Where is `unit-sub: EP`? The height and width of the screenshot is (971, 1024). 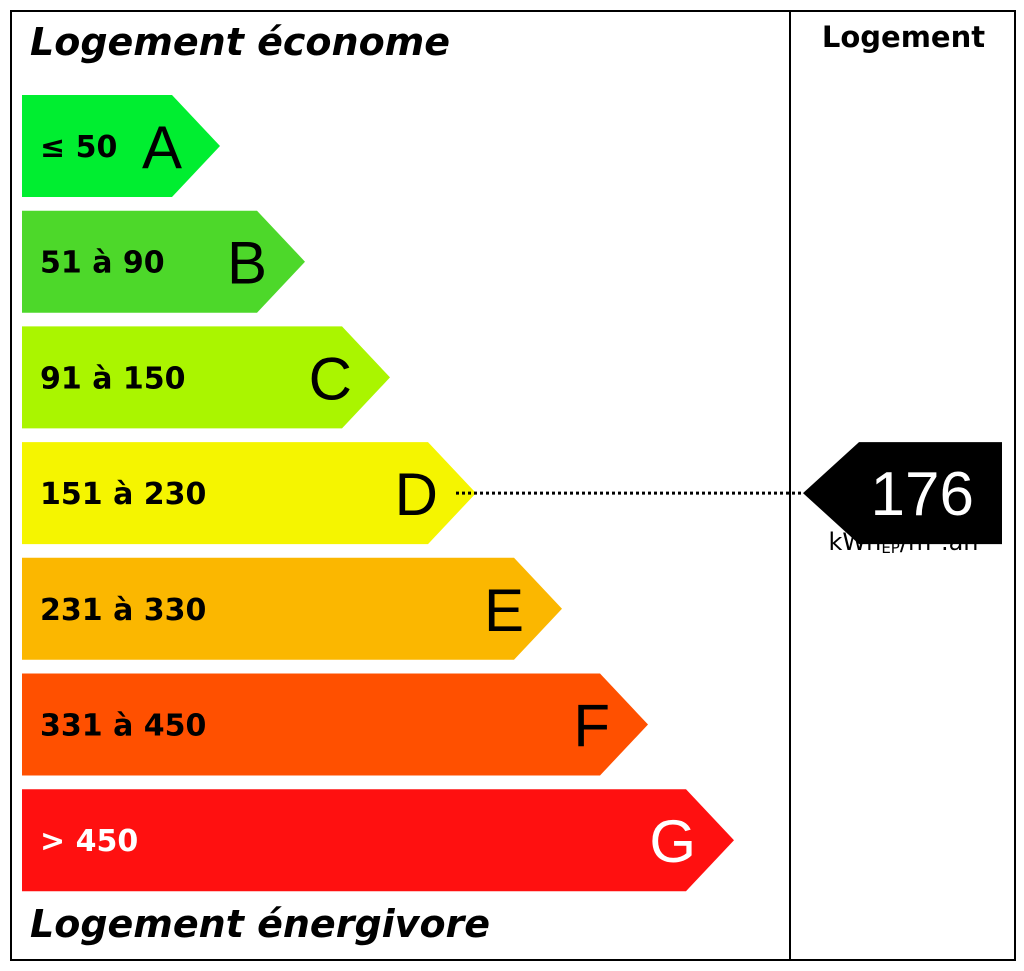
unit-sub: EP is located at coordinates (890, 548).